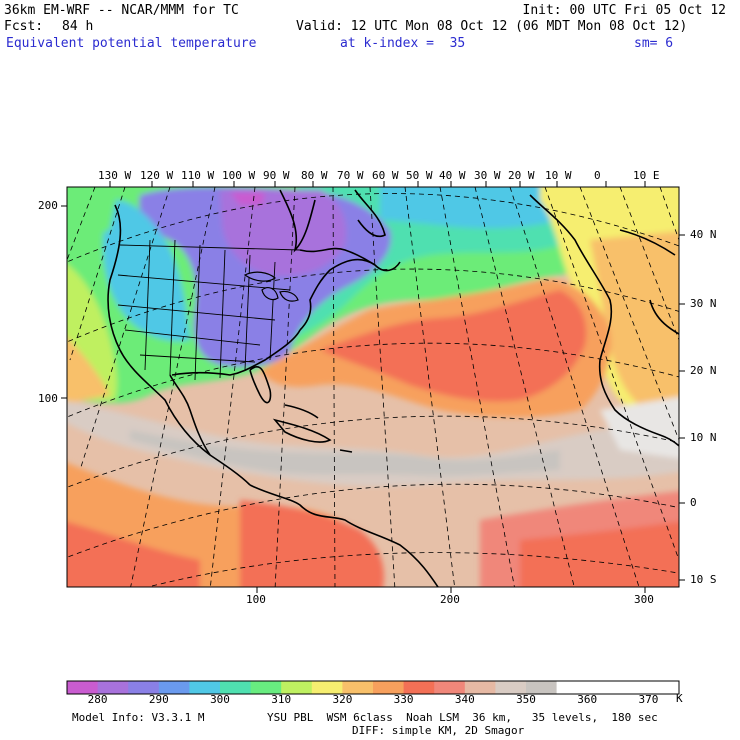 Image resolution: width=740 pixels, height=740 pixels. Describe the element at coordinates (385, 175) in the screenshot. I see `lon-label: 60 W` at that location.